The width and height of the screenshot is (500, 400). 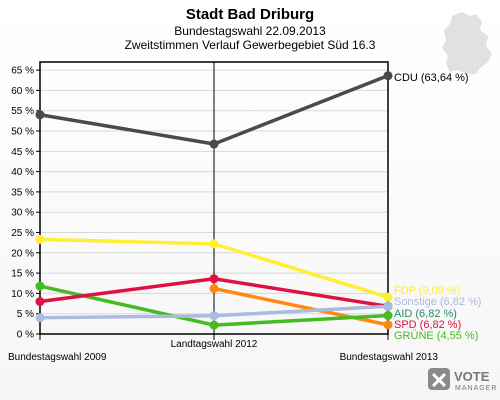 I want to click on votemanager-logo: VOTE MANAGER, so click(x=462, y=380).